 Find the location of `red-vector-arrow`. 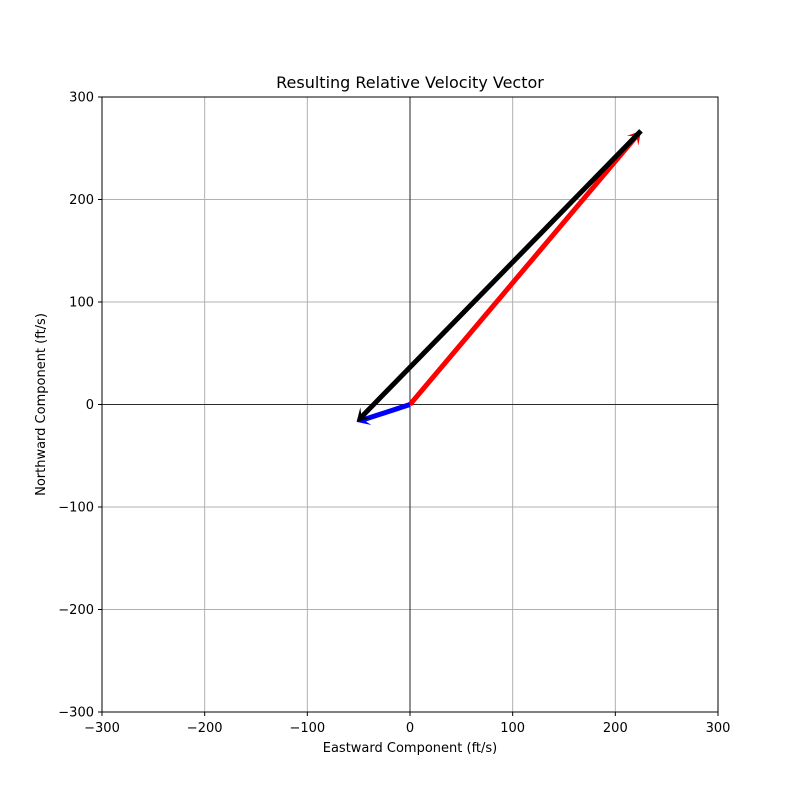

red-vector-arrow is located at coordinates (524, 268).